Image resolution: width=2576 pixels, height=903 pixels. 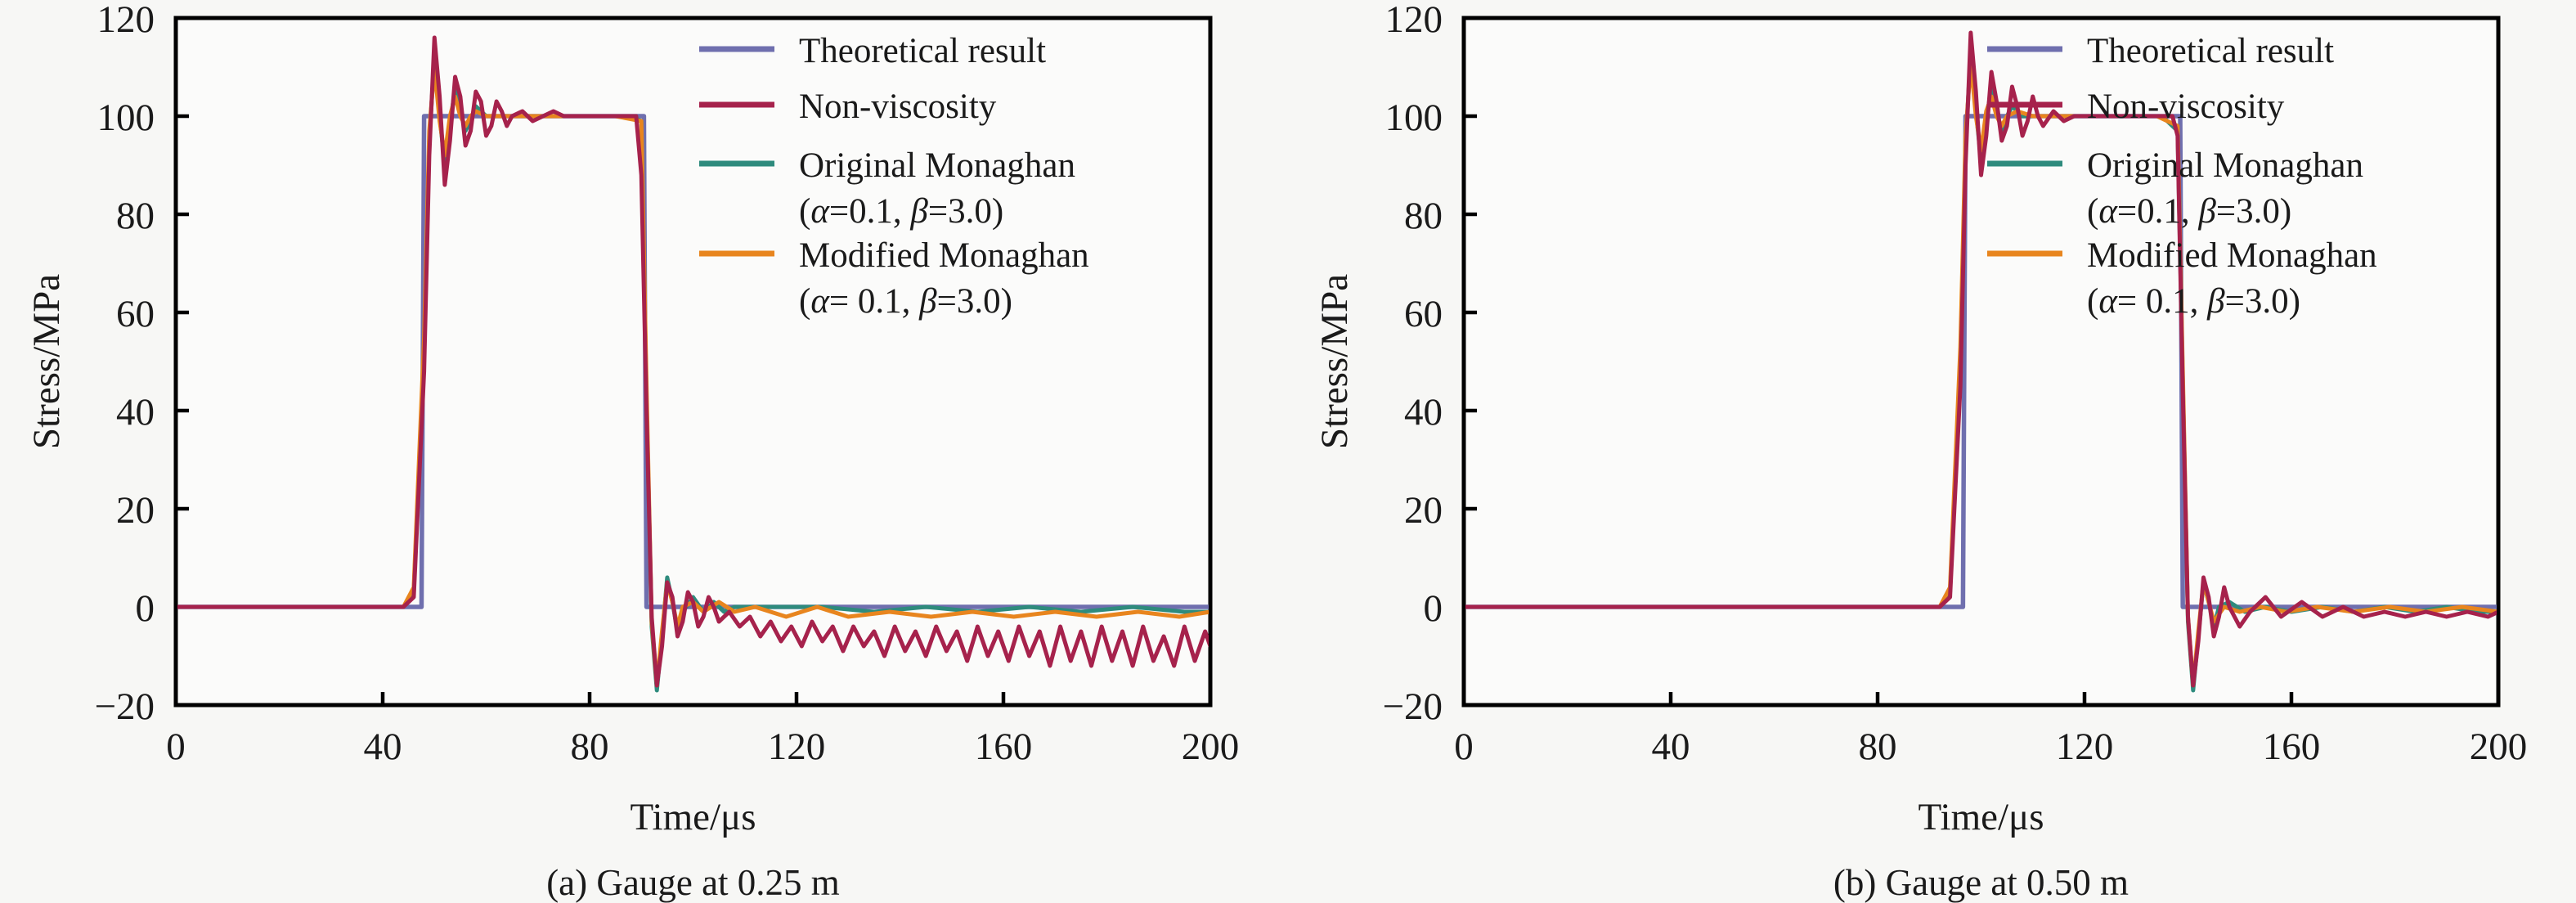 I want to click on panel-caption: (b) Gauge at 0.50 m, so click(x=1981, y=882).